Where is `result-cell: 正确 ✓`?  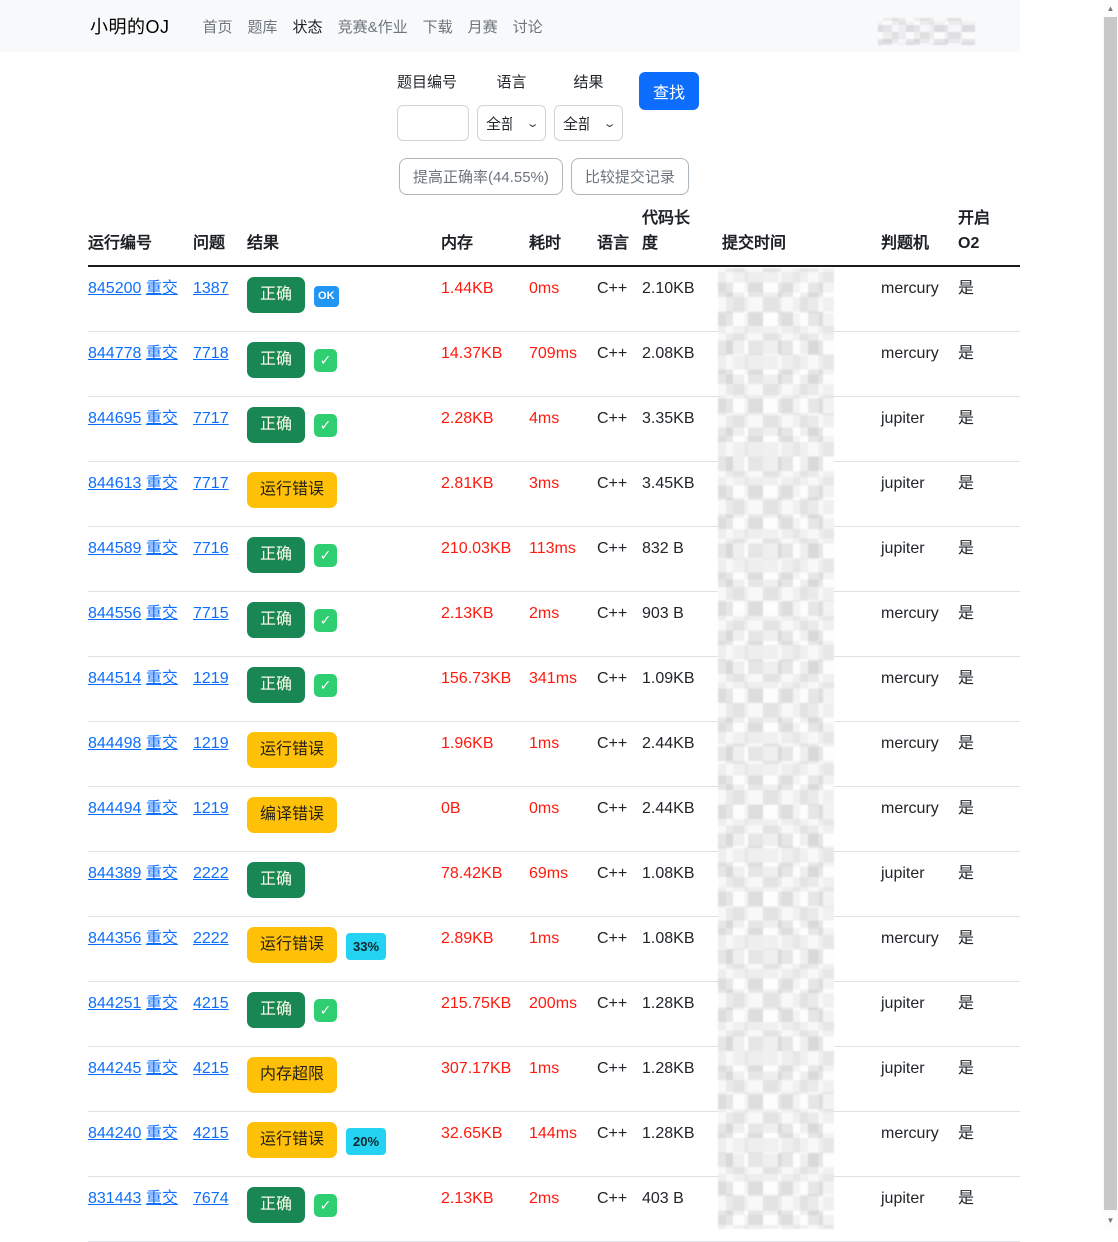
result-cell: 正确 ✓ is located at coordinates (344, 689).